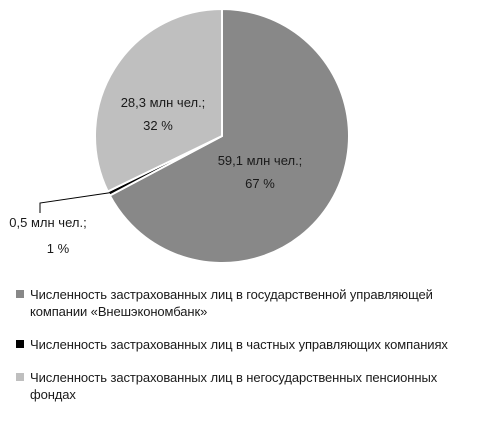 This screenshot has height=445, width=488. I want to click on slice-3-percent-label: 32 %, so click(158, 125).